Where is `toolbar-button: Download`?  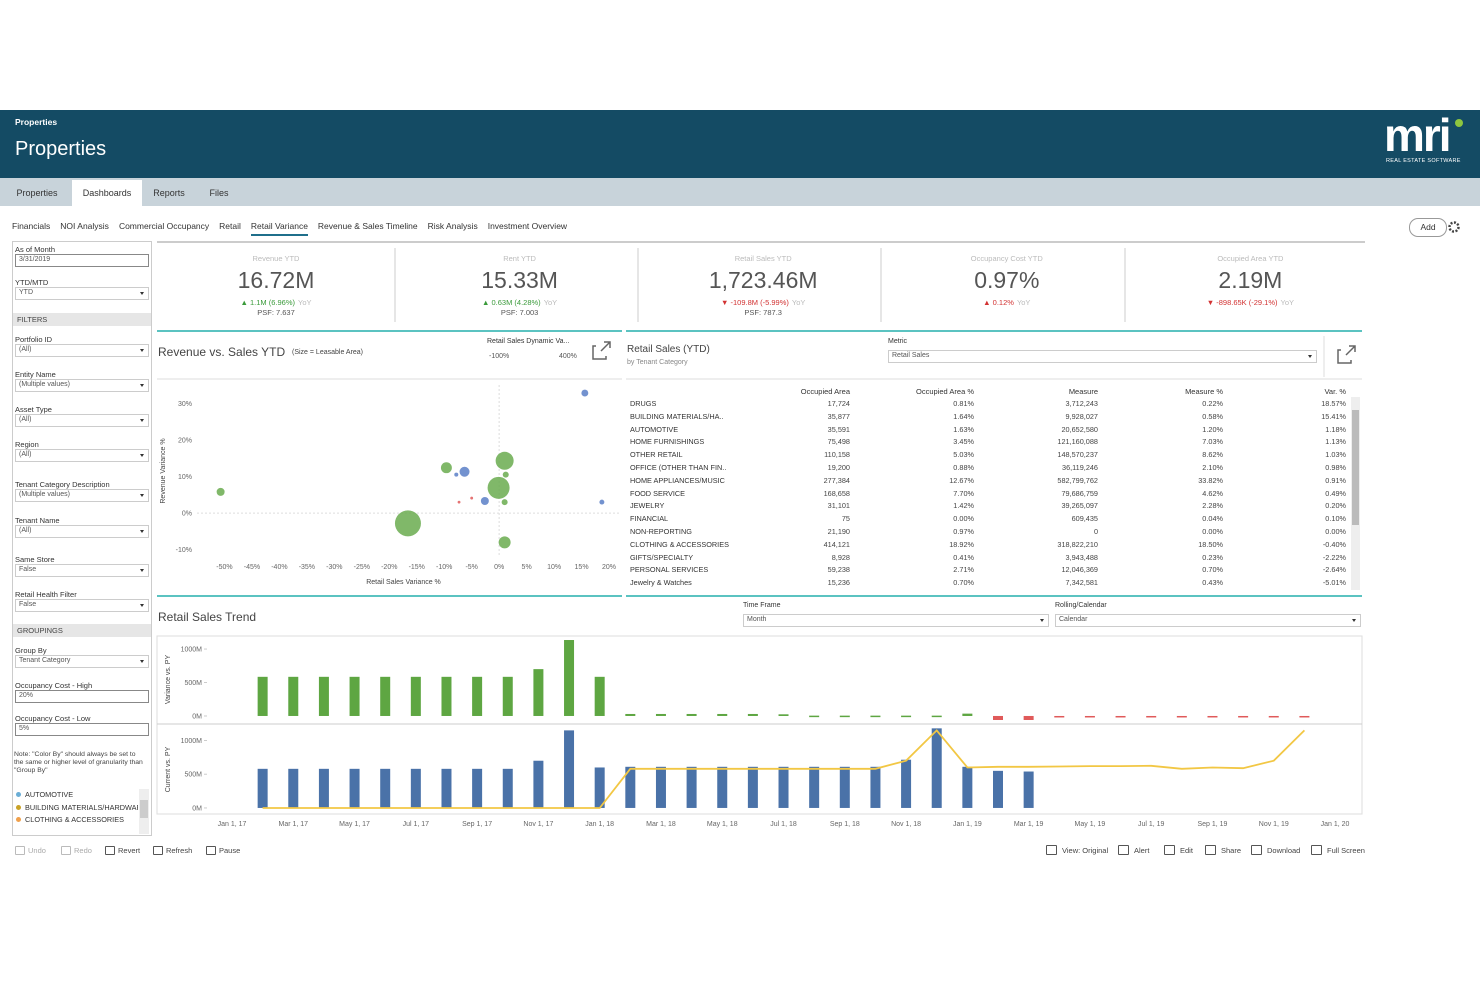
toolbar-button: Download is located at coordinates (1284, 850).